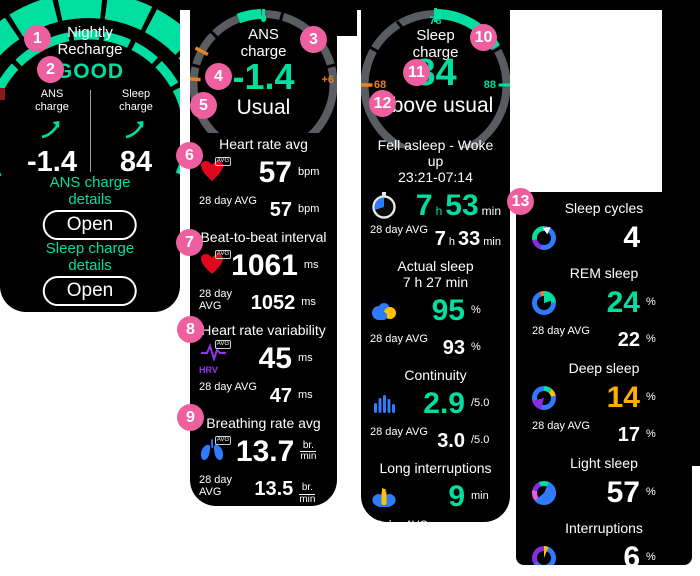  I want to click on metric-unit: ms, so click(311, 265).